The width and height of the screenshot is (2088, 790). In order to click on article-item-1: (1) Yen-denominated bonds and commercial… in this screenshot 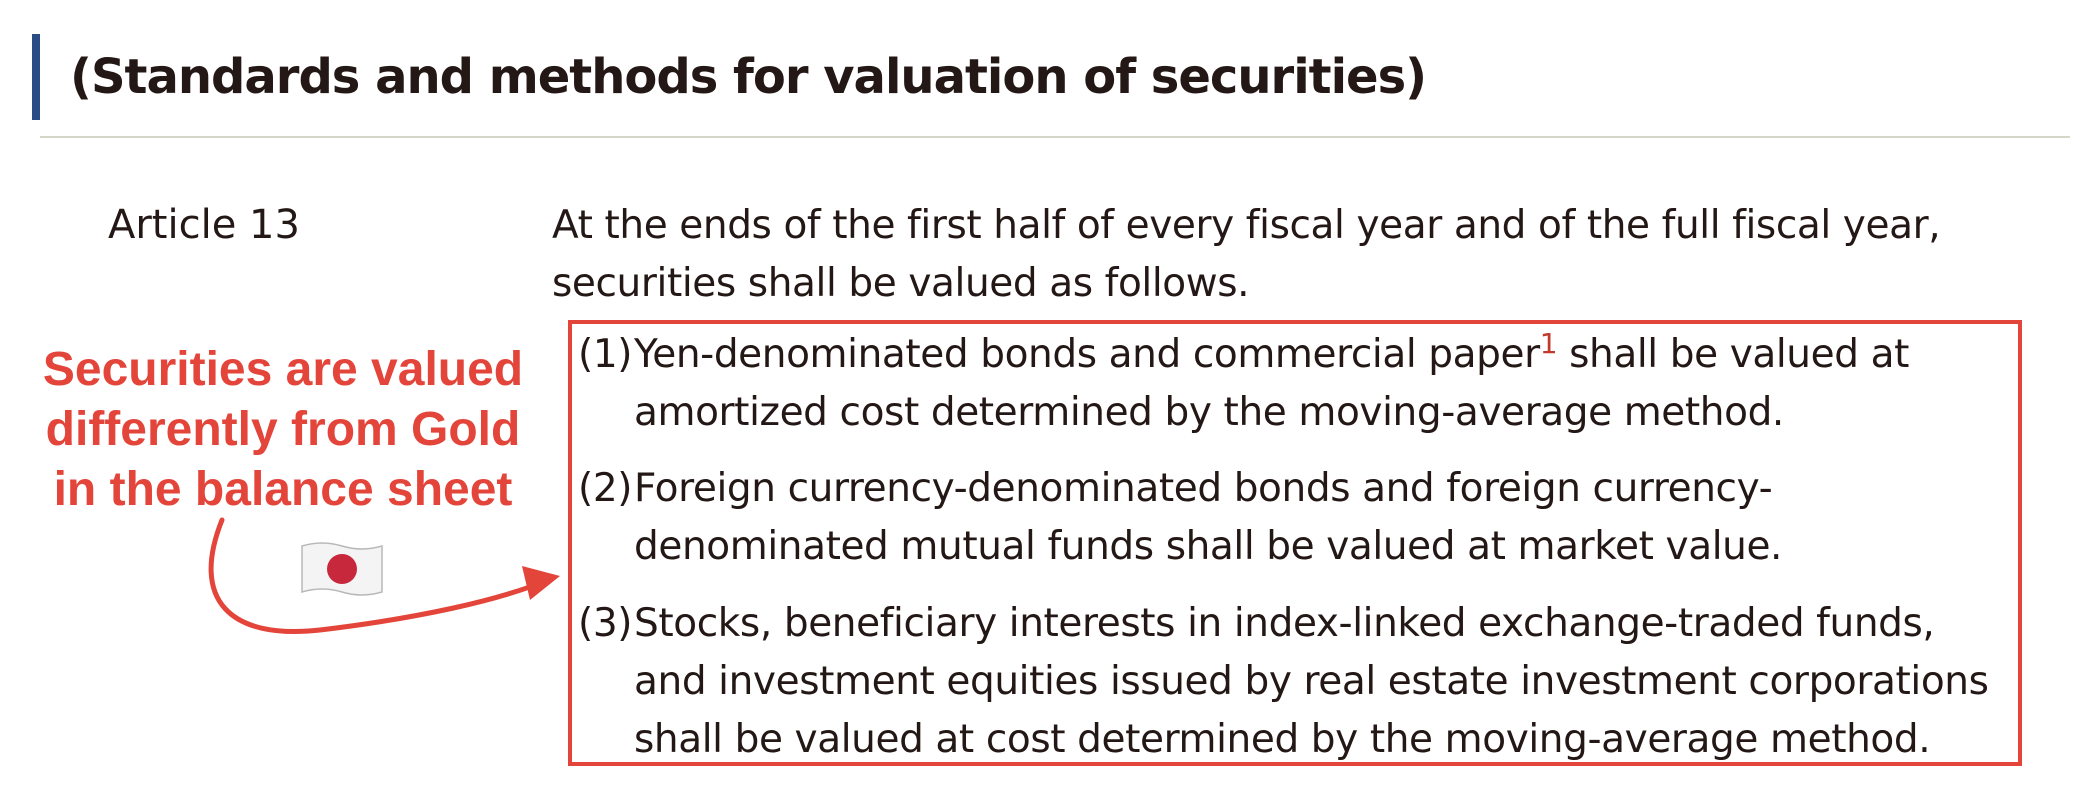, I will do `click(1298, 384)`.